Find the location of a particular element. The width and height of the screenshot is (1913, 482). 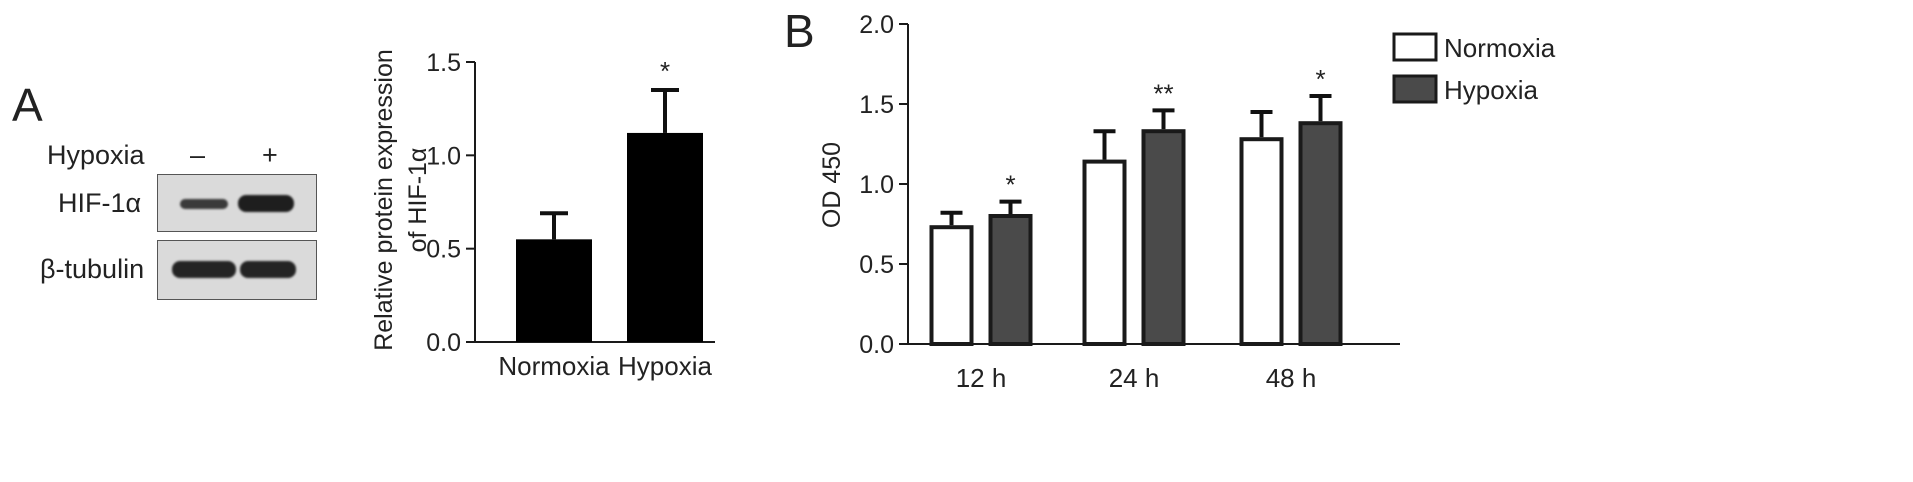

panel-b-letter: B is located at coordinates (799, 31).